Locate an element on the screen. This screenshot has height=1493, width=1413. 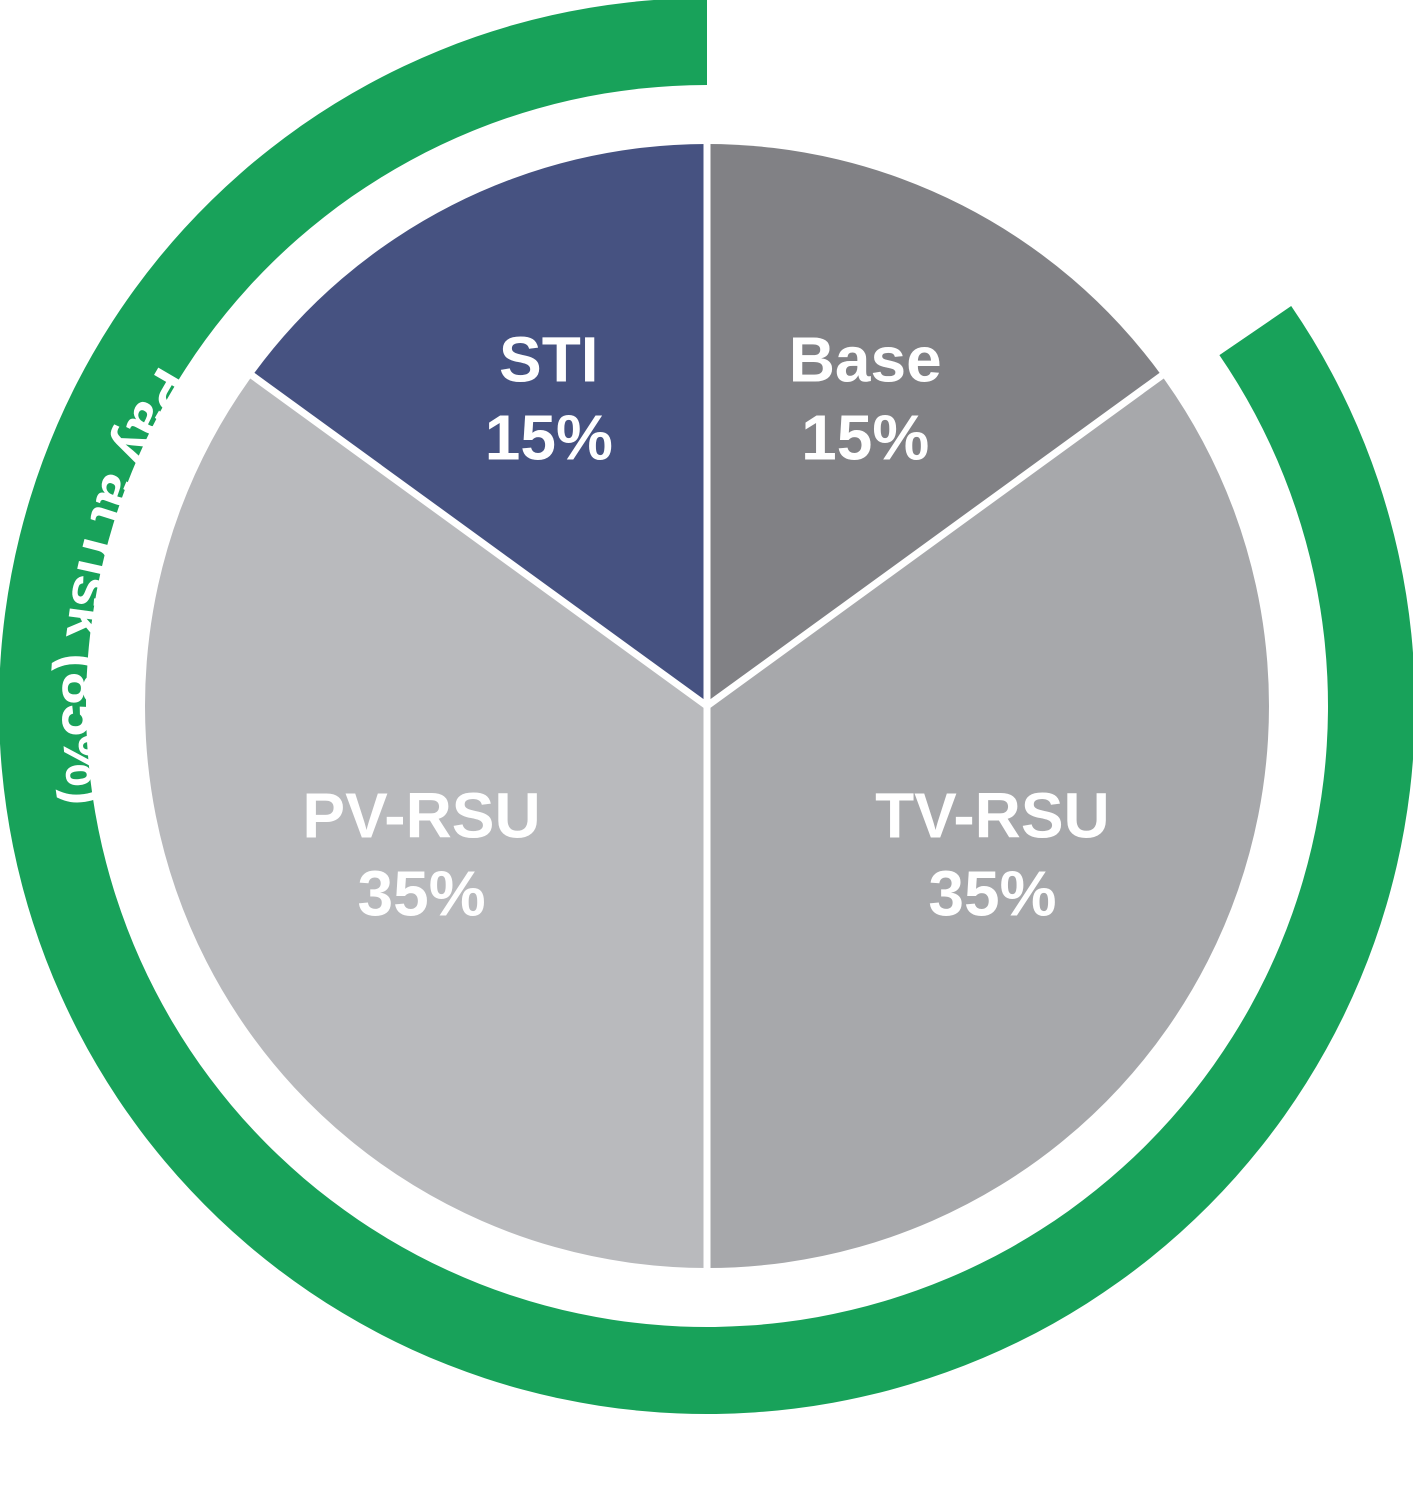
pie-slice-sti is located at coordinates (479, 424).